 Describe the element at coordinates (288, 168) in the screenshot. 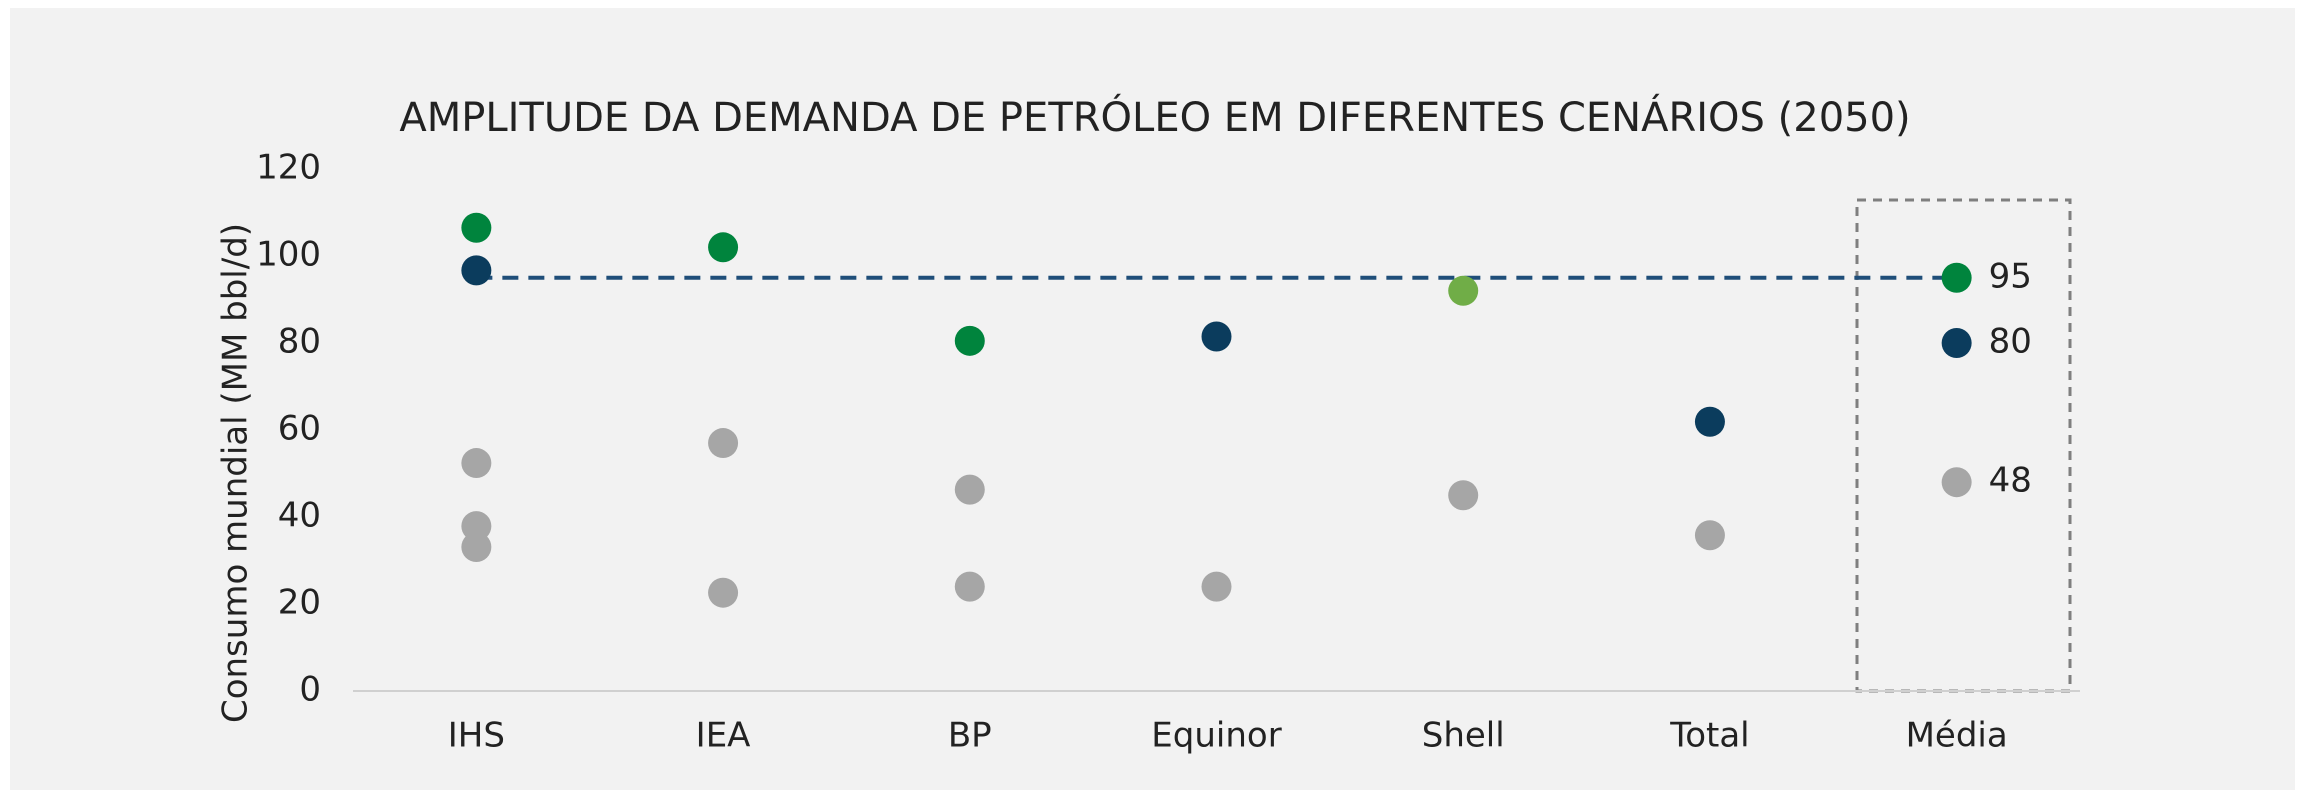

I see `y-tick-label: 120` at that location.